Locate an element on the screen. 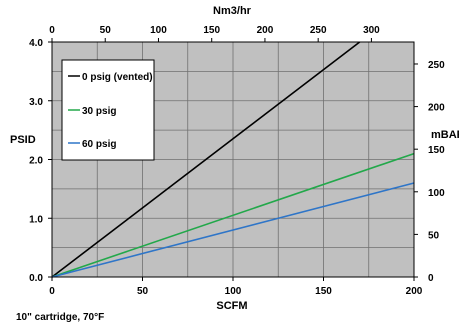  legend-label-30psig: 30 psig is located at coordinates (99, 111).